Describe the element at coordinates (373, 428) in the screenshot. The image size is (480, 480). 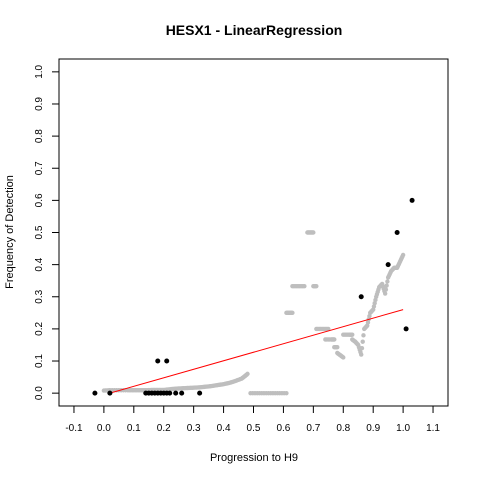
I see `x-tick-label: 0.9` at that location.